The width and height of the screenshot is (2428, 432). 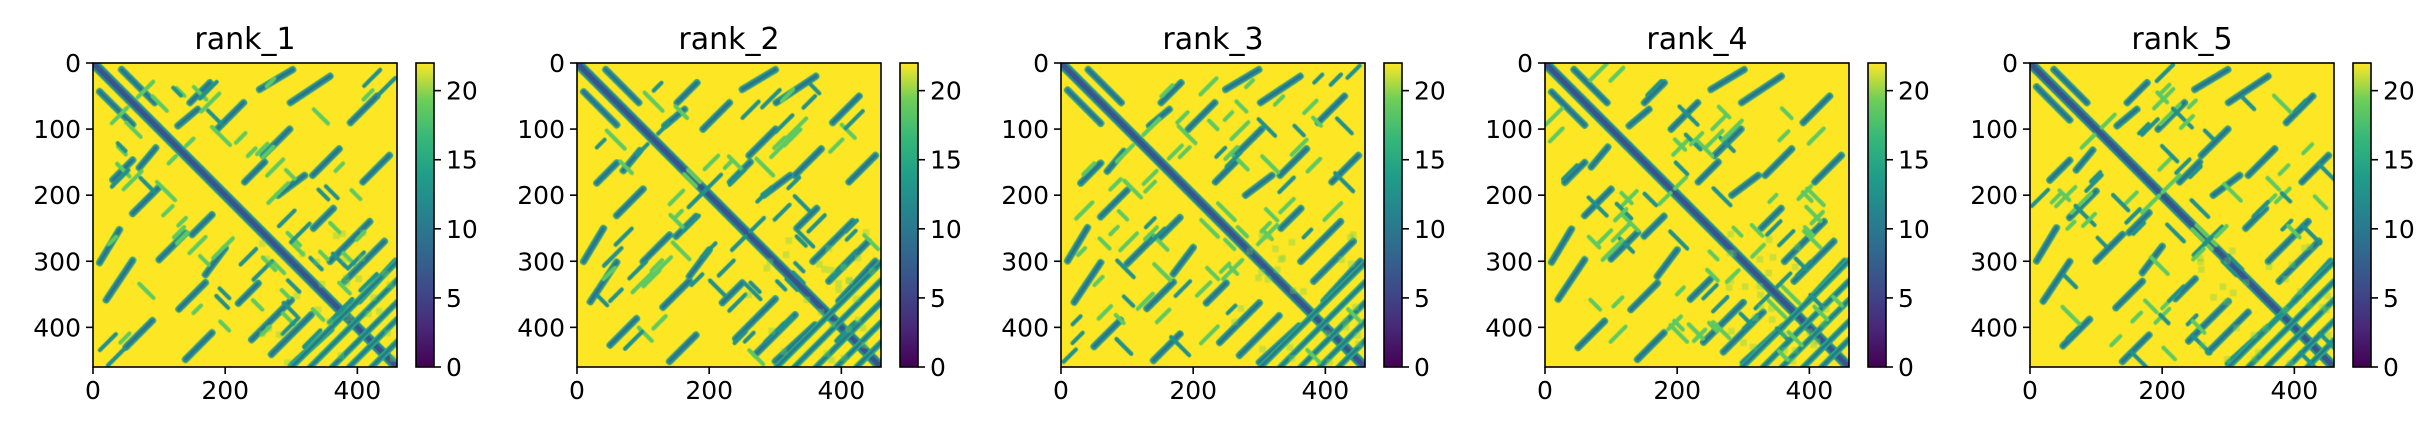 I want to click on panel-title: rank_5, so click(x=2181, y=39).